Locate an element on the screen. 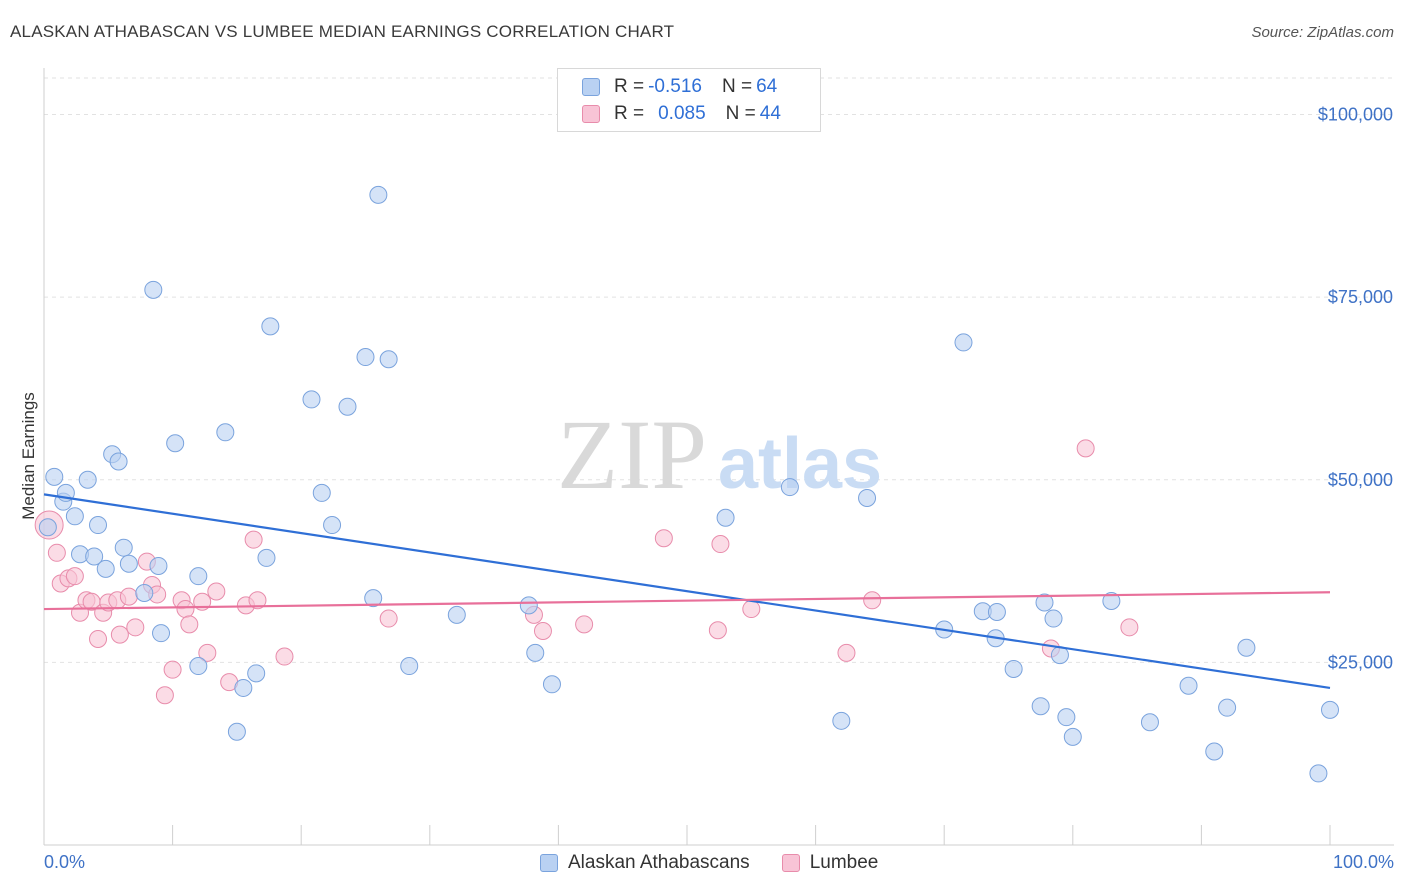  legend-row-alaskan-athabascans: R = -0.516 N = 64 is located at coordinates (679, 87).